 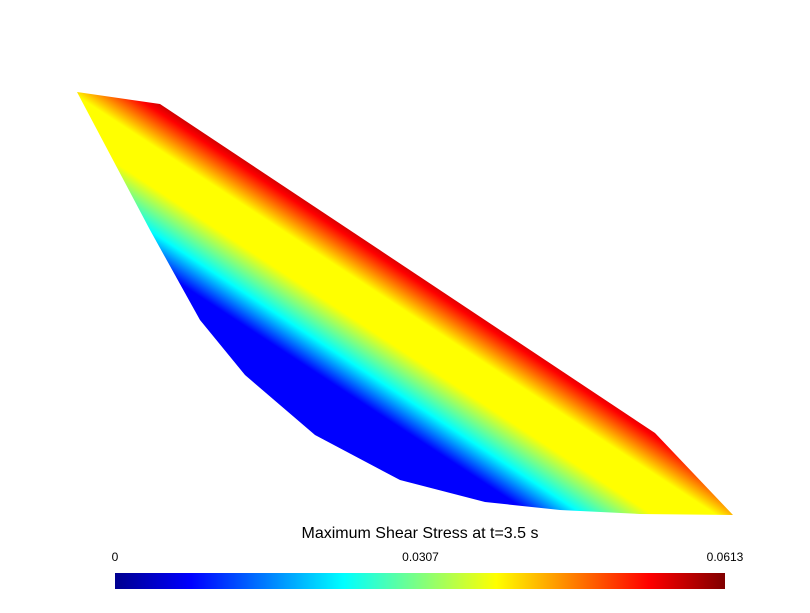 What do you see at coordinates (420, 557) in the screenshot?
I see `colorbar-tick-label: 0.0307` at bounding box center [420, 557].